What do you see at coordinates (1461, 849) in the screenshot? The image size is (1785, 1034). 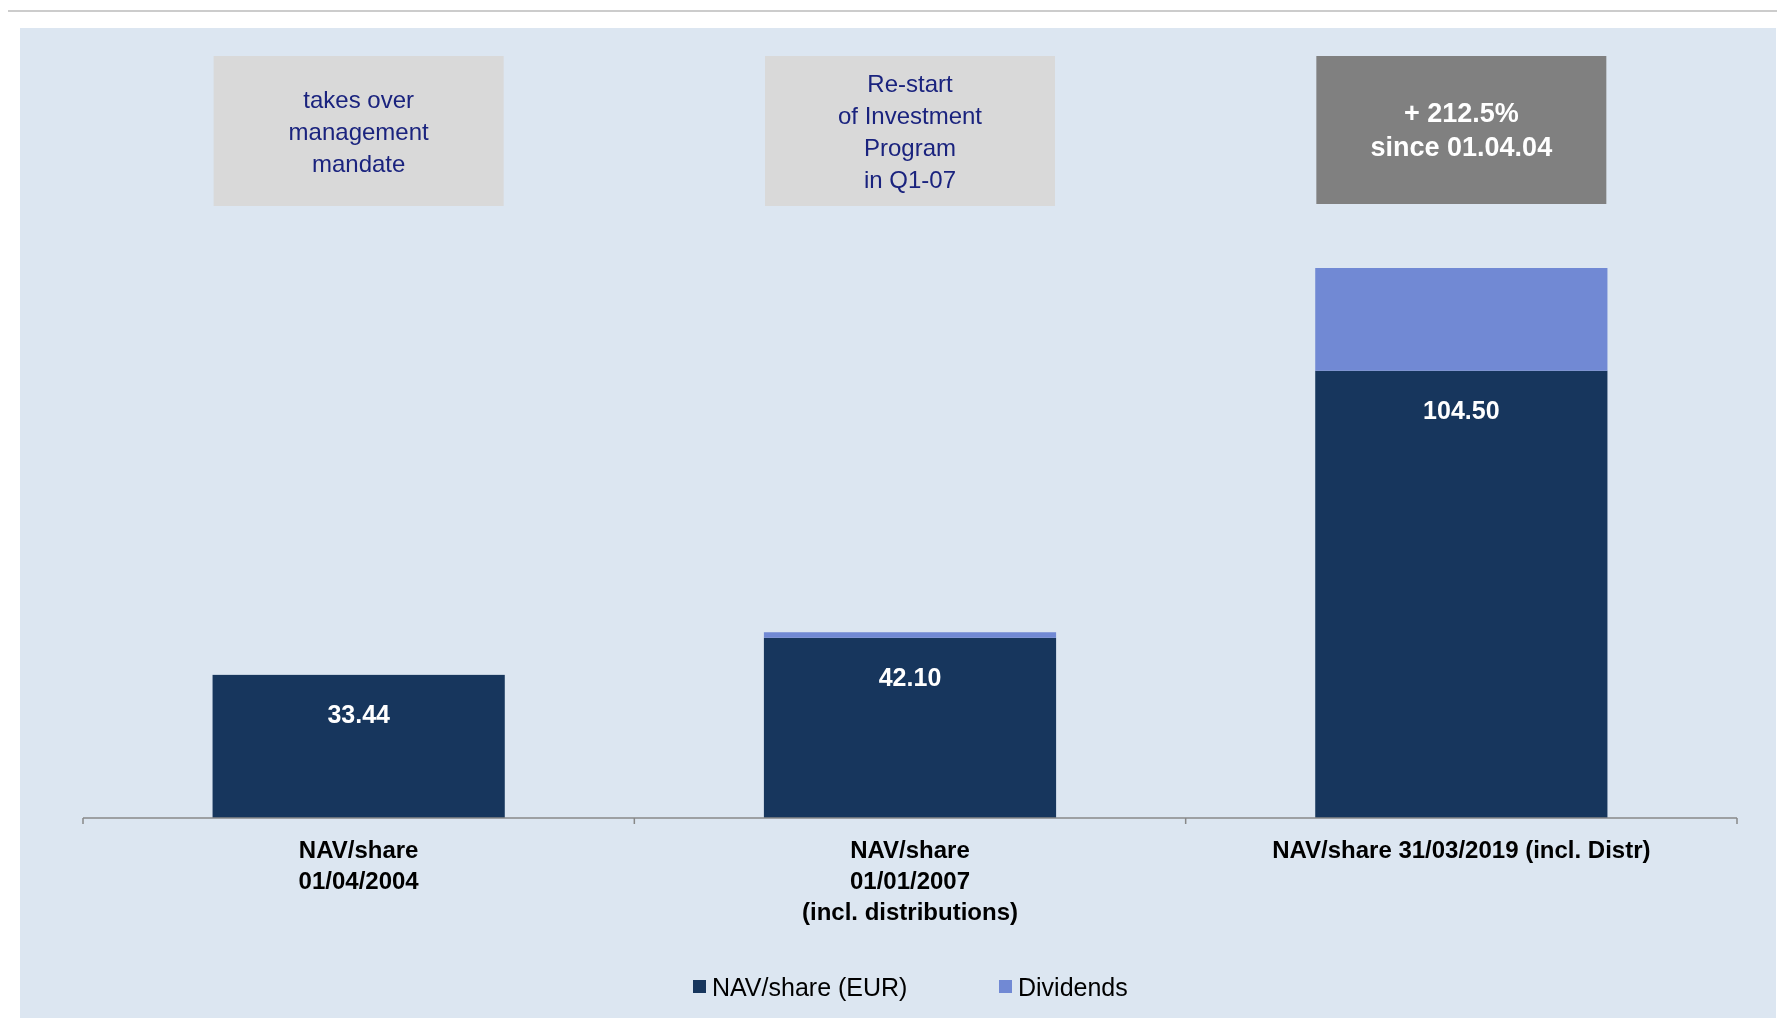 I see `x-tick-label: NAV/share 31/03/2019 (incl. Distr)` at bounding box center [1461, 849].